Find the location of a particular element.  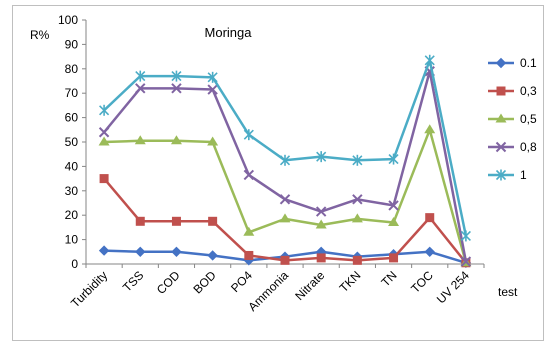

legend: 0.1 0,3 0,5 0,8 1 is located at coordinates (512, 119).